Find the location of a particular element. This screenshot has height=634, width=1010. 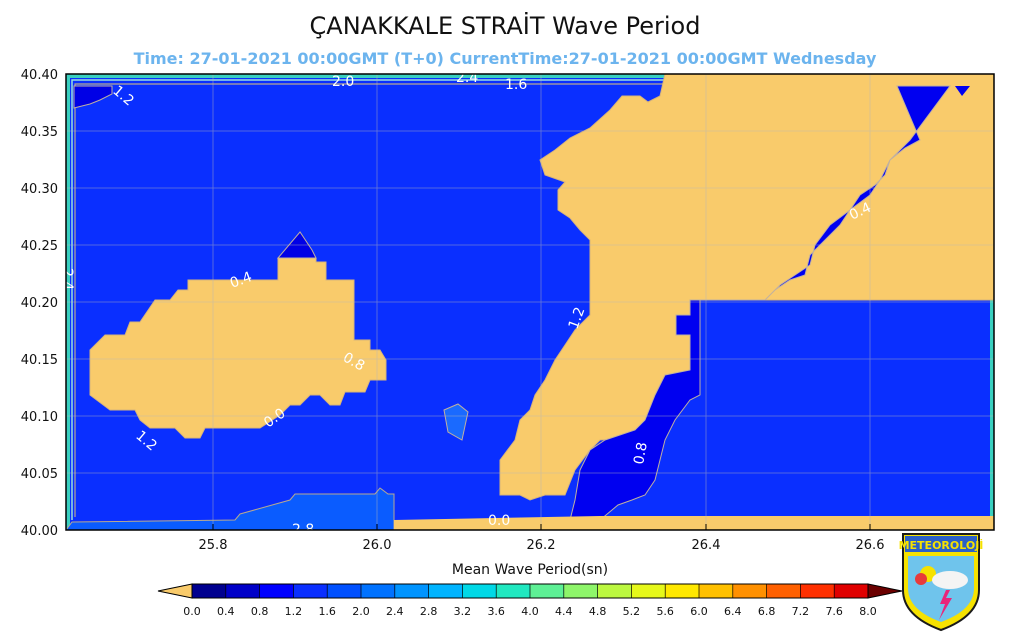

colorbar-tick-label: 1.2 is located at coordinates (294, 611).